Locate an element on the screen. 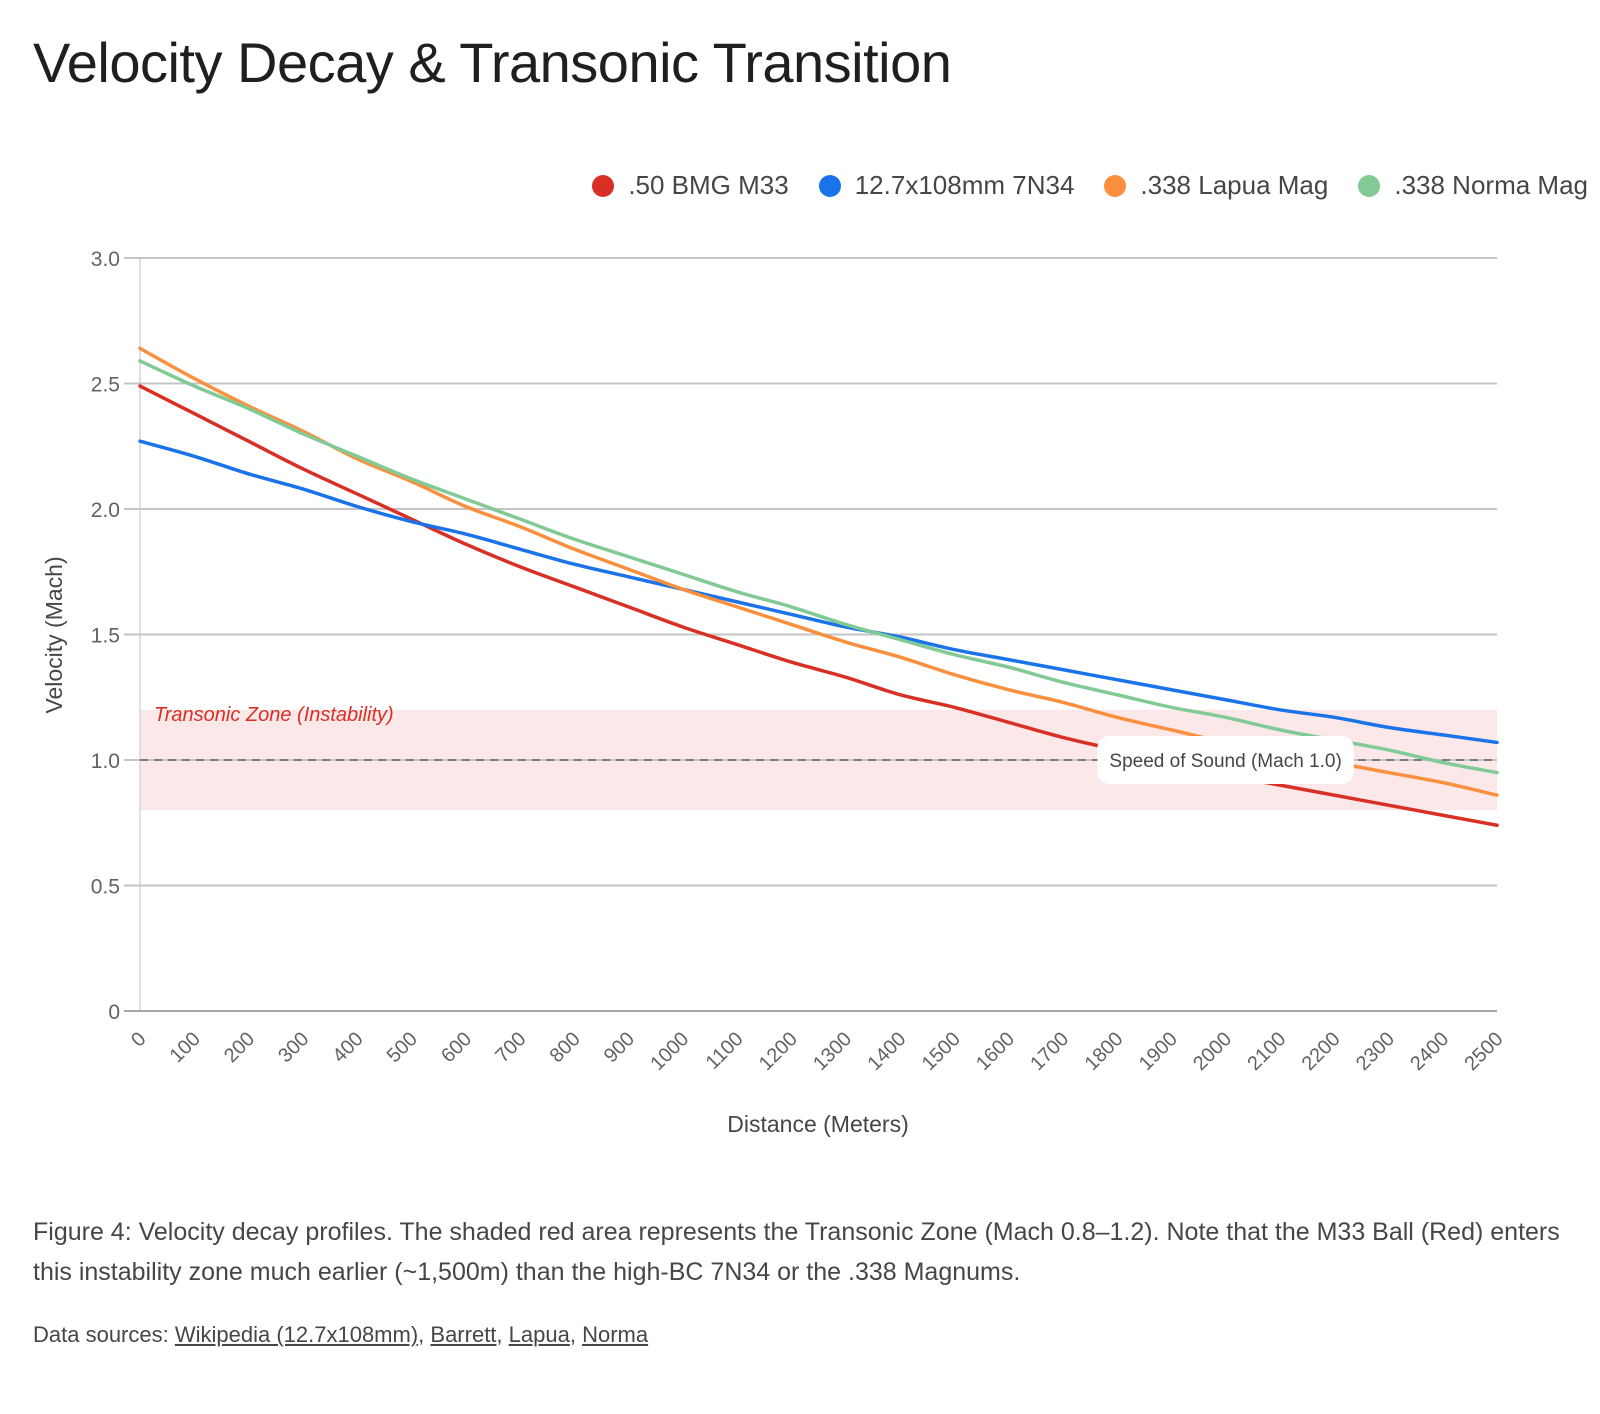 The height and width of the screenshot is (1414, 1600). legend-item-338-lapua: .338 Lapua Mag is located at coordinates (1216, 185).